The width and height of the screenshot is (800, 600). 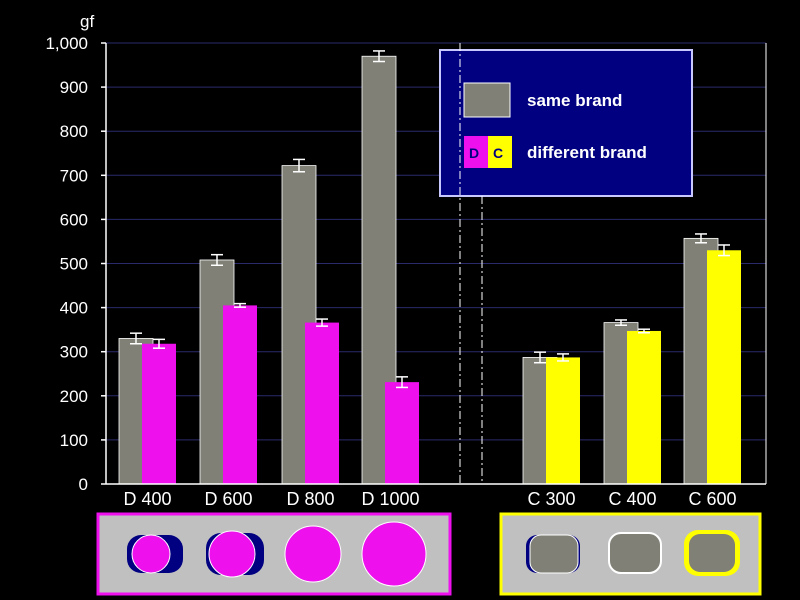 I want to click on category-labels: D 400 D 600 D 800 D 1000 C 300 C 400 C 600, so click(x=429, y=499).